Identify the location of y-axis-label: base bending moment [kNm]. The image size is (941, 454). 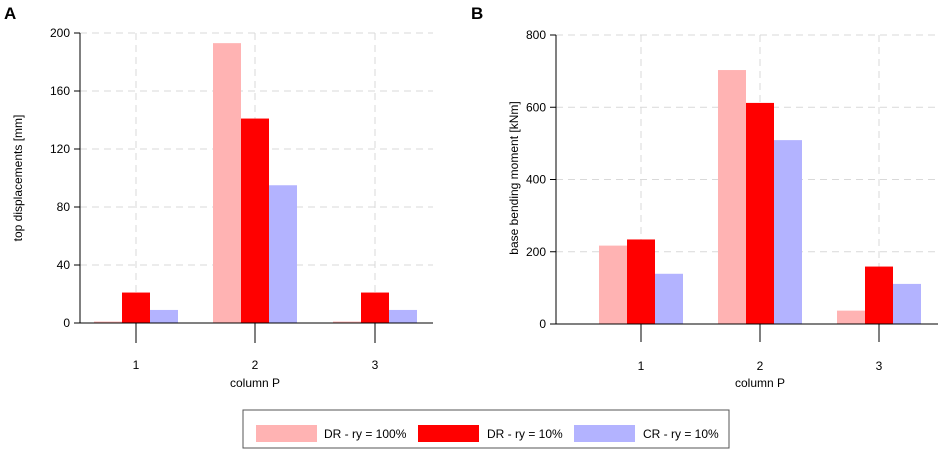
(514, 177).